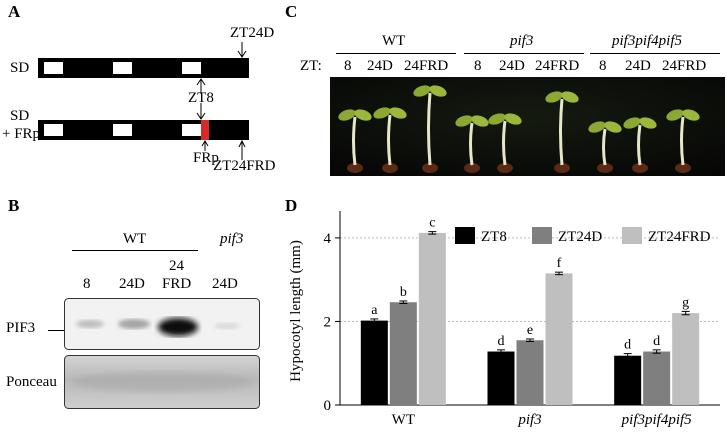  Describe the element at coordinates (380, 66) in the screenshot. I see `cond-wt-24d: 24D` at that location.